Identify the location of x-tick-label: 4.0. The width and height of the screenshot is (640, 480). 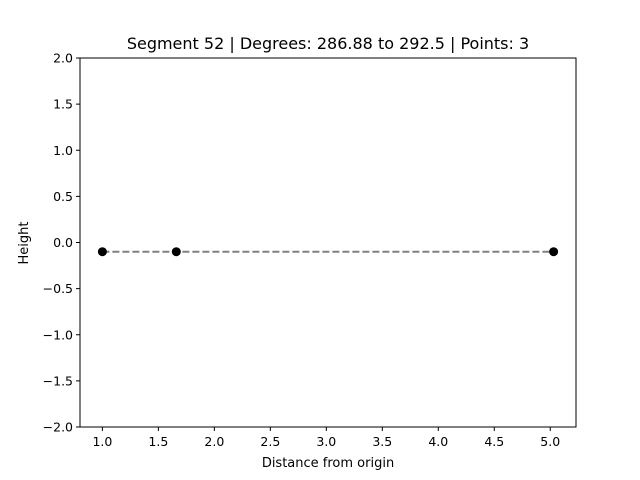
(438, 441).